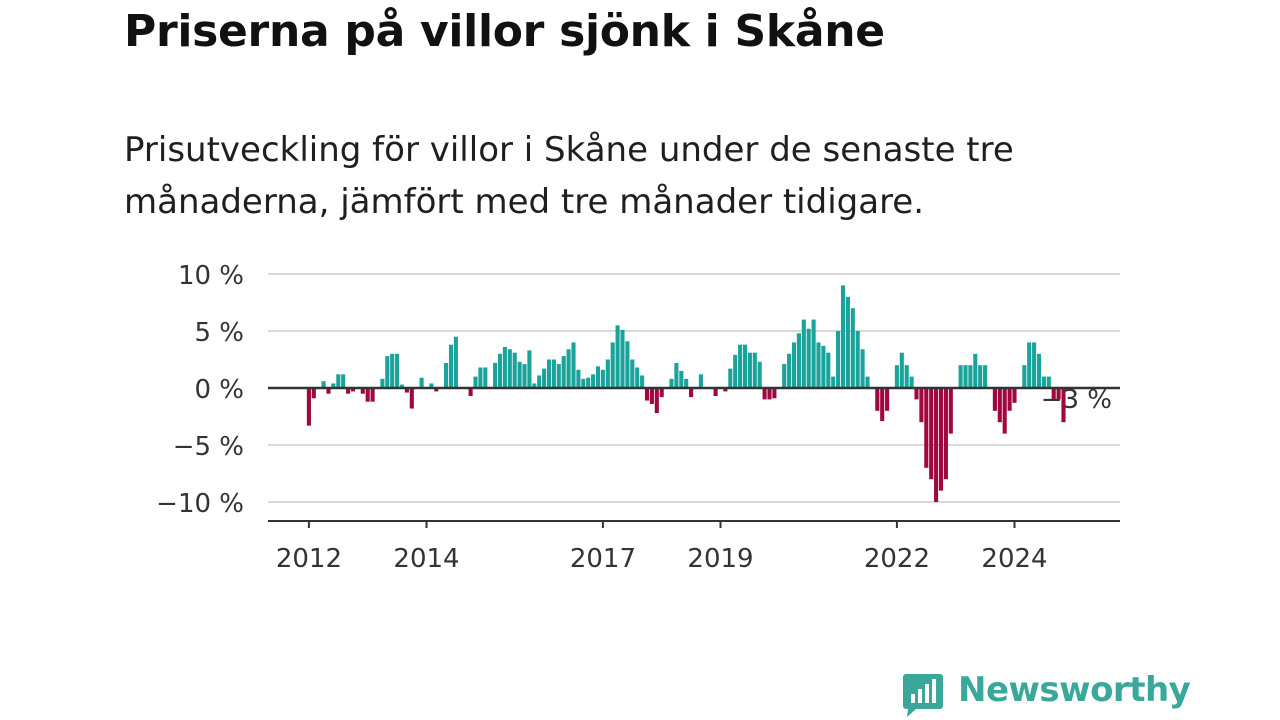 This screenshot has height=720, width=1280. I want to click on y-axis-labels: 10 % 5 % 0 % −5 % −10 %, so click(200, 390).